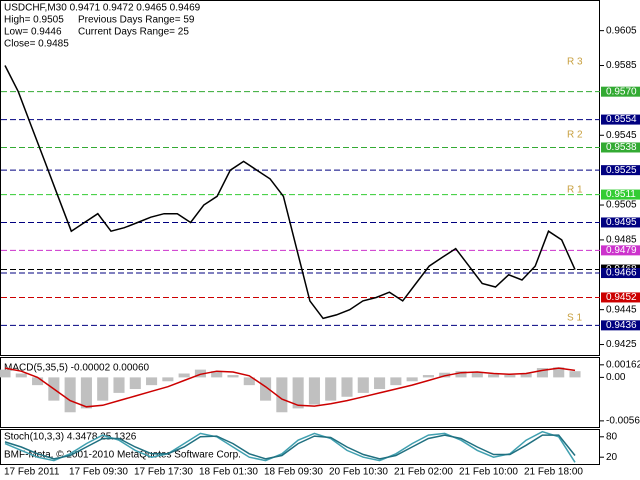 The height and width of the screenshot is (480, 640). I want to click on title: USDCHF,M30 0.9471 0.9472 0.9465 0.9469, so click(102, 8).